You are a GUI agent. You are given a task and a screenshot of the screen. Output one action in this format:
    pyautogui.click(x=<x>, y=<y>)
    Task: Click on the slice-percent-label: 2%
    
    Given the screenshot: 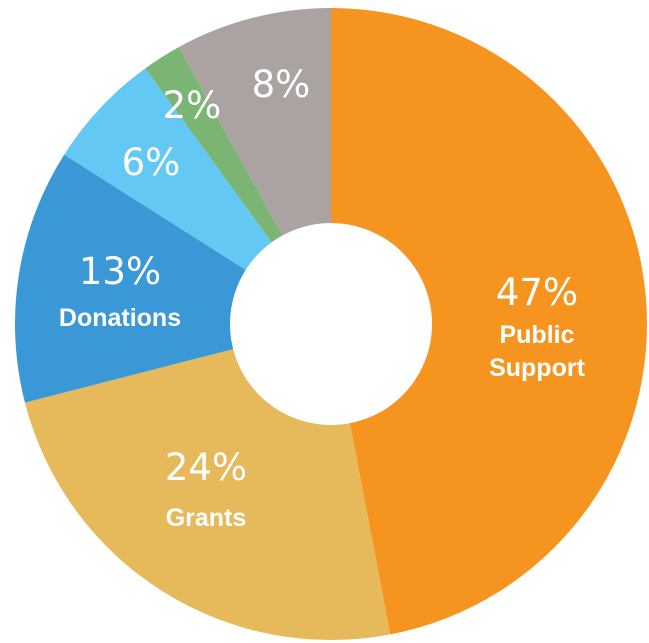 What is the action you would take?
    pyautogui.click(x=192, y=105)
    